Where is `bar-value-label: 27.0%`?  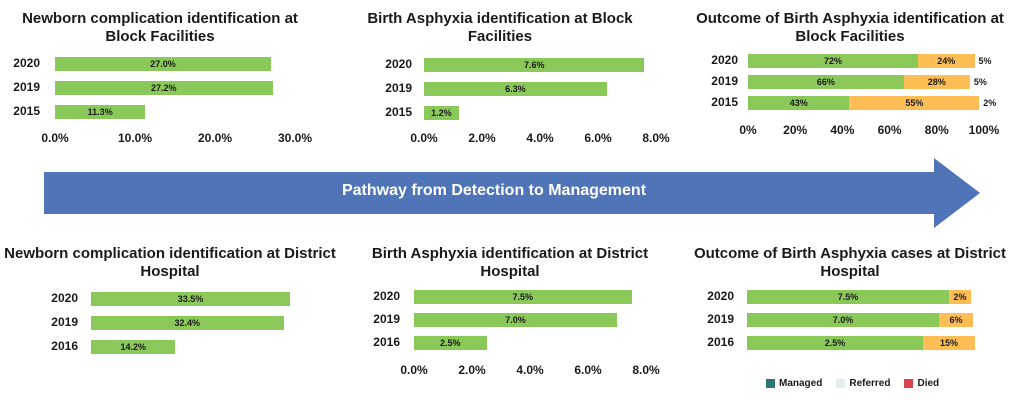
bar-value-label: 27.0% is located at coordinates (163, 64).